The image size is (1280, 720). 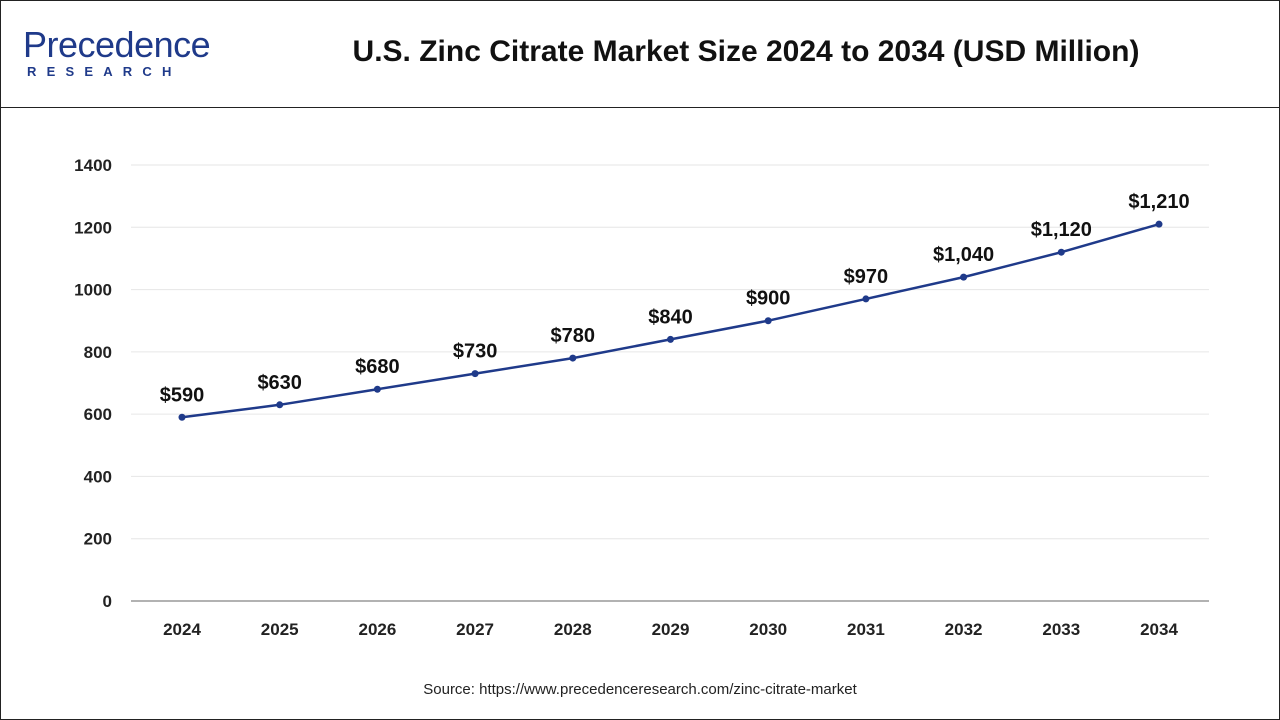 I want to click on y-tick-label: 200, so click(x=98, y=539).